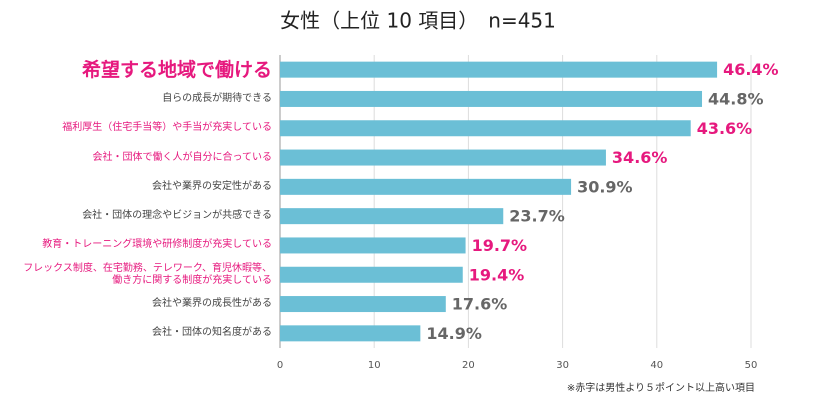 The height and width of the screenshot is (415, 835). I want to click on value-label: 19.4%, so click(497, 274).